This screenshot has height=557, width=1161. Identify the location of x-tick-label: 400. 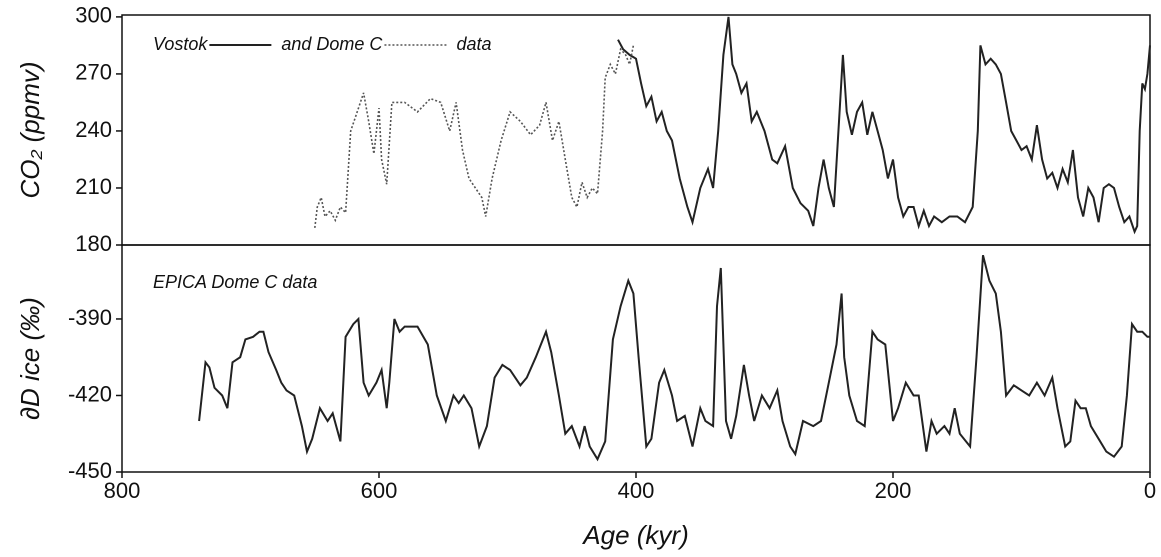
(636, 490).